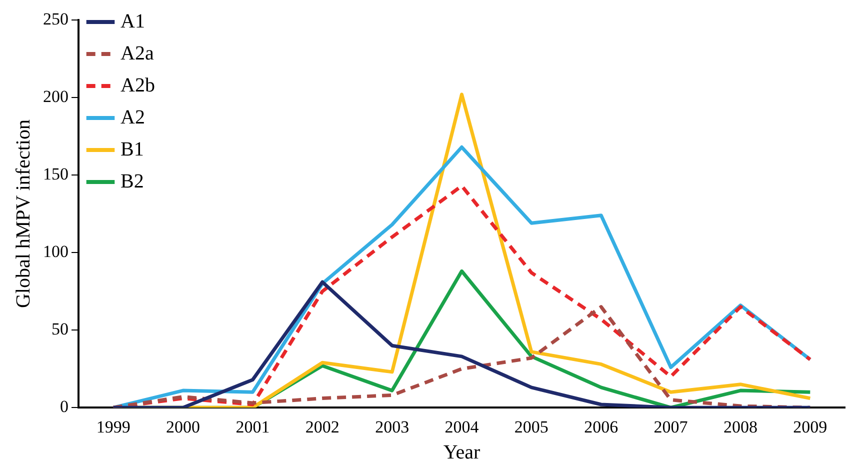 Image resolution: width=857 pixels, height=469 pixels. Describe the element at coordinates (60, 329) in the screenshot. I see `y-tick-label: 50` at that location.